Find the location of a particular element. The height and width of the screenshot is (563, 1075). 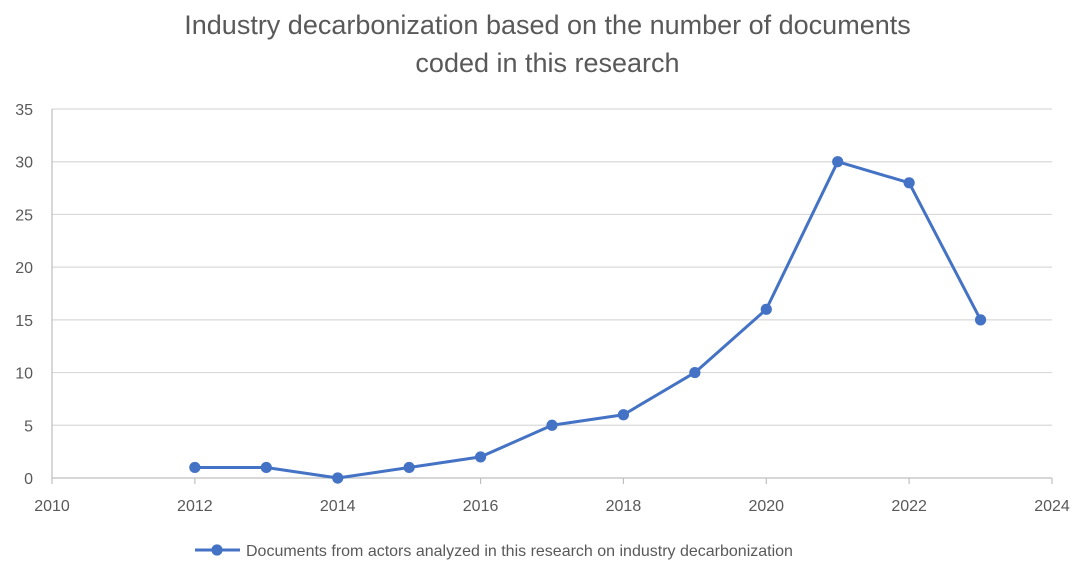

y-tick-label: 25 is located at coordinates (24, 215).